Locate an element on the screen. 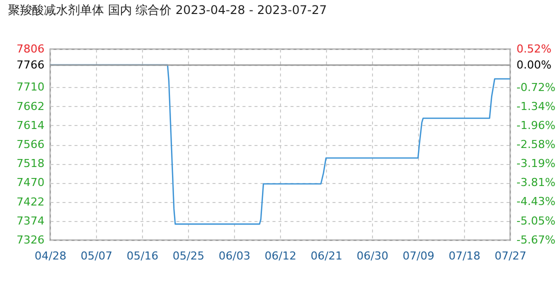 The width and height of the screenshot is (560, 300). y-tick-label: 7662 is located at coordinates (30, 106).